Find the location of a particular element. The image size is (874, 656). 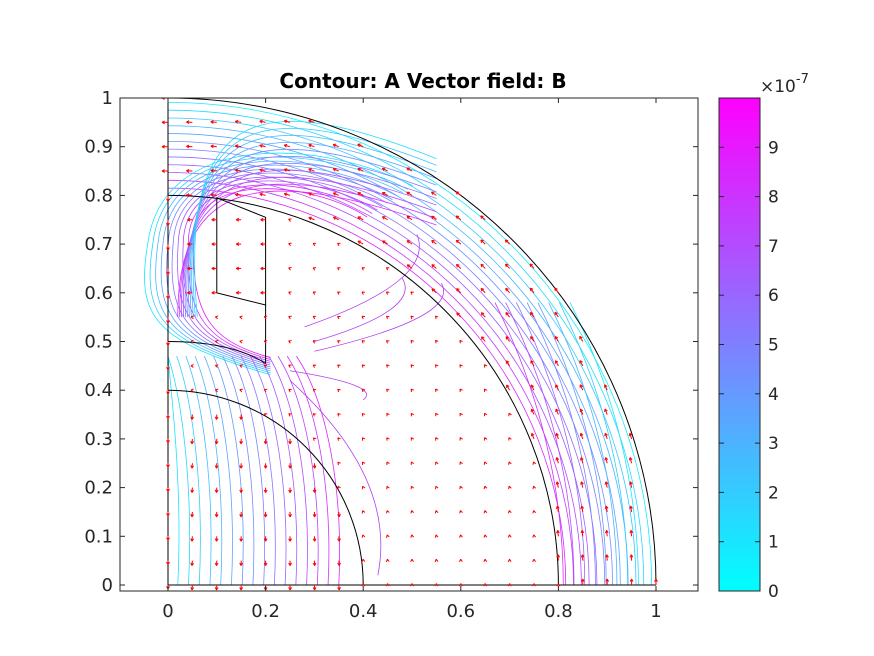

y-tick-label: 0.3 is located at coordinates (98, 439).